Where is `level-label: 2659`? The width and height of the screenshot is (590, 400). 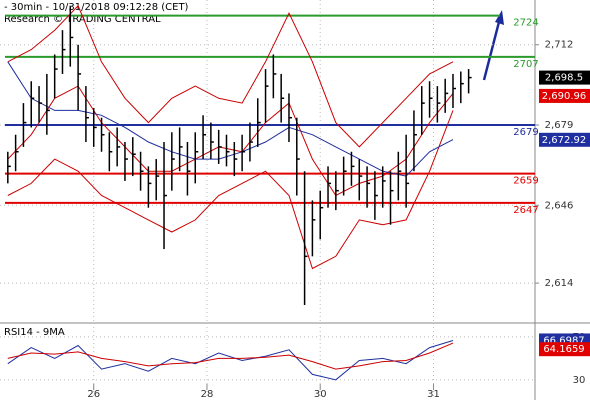
level-label: 2659 is located at coordinates (525, 181).